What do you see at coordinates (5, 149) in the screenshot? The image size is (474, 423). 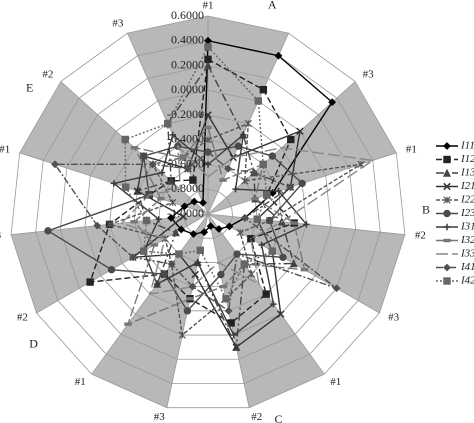 I see `axis-label: #1` at bounding box center [5, 149].